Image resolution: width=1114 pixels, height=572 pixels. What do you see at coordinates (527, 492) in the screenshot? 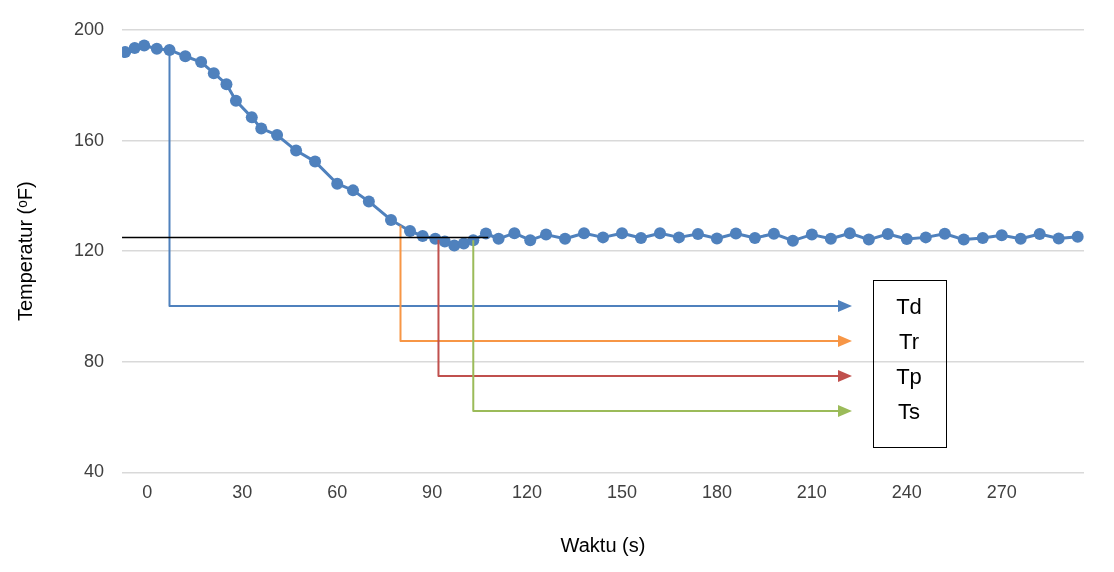
I see `x-tick-label: 120` at bounding box center [527, 492].